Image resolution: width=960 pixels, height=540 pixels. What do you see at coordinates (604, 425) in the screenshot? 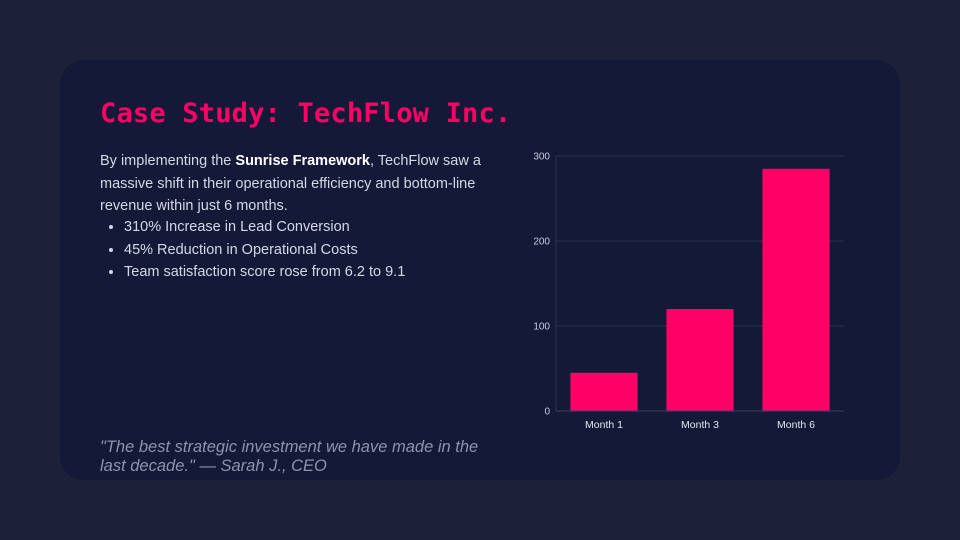
I see `x-tick-label: Month 1` at bounding box center [604, 425].